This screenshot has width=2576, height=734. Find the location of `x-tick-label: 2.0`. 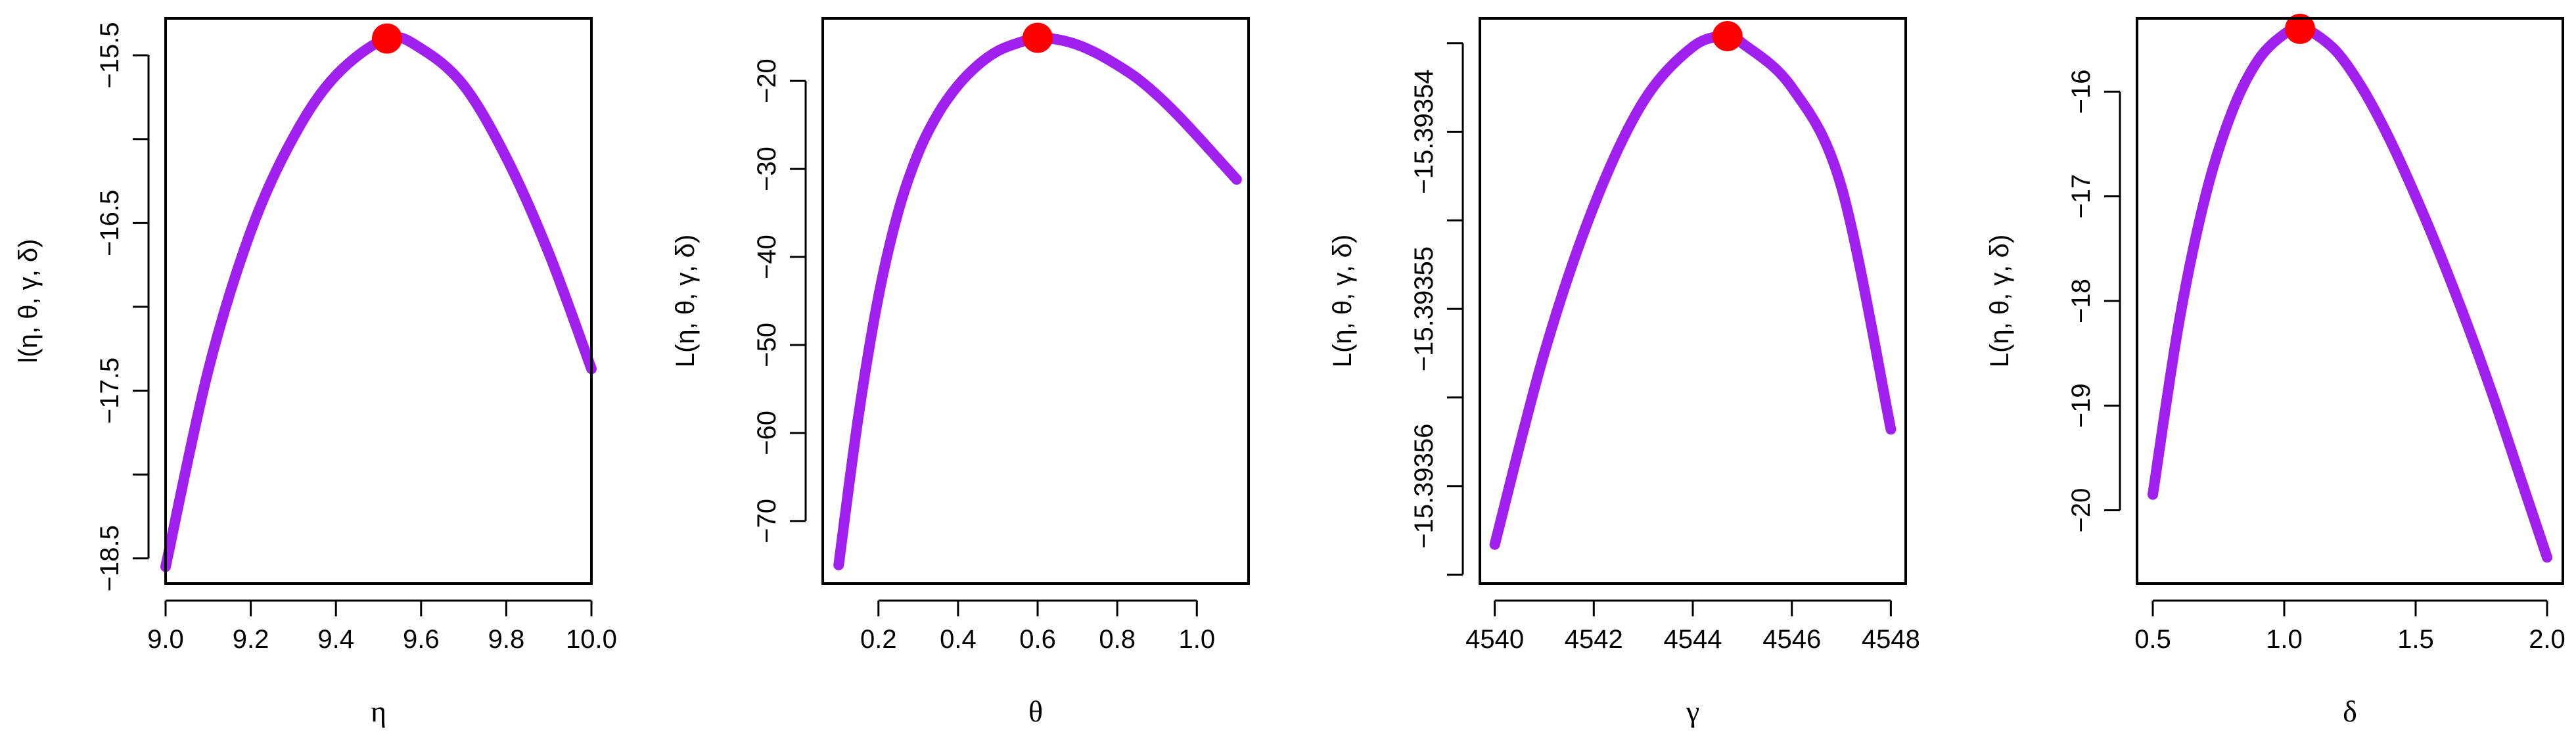

x-tick-label: 2.0 is located at coordinates (2547, 639).